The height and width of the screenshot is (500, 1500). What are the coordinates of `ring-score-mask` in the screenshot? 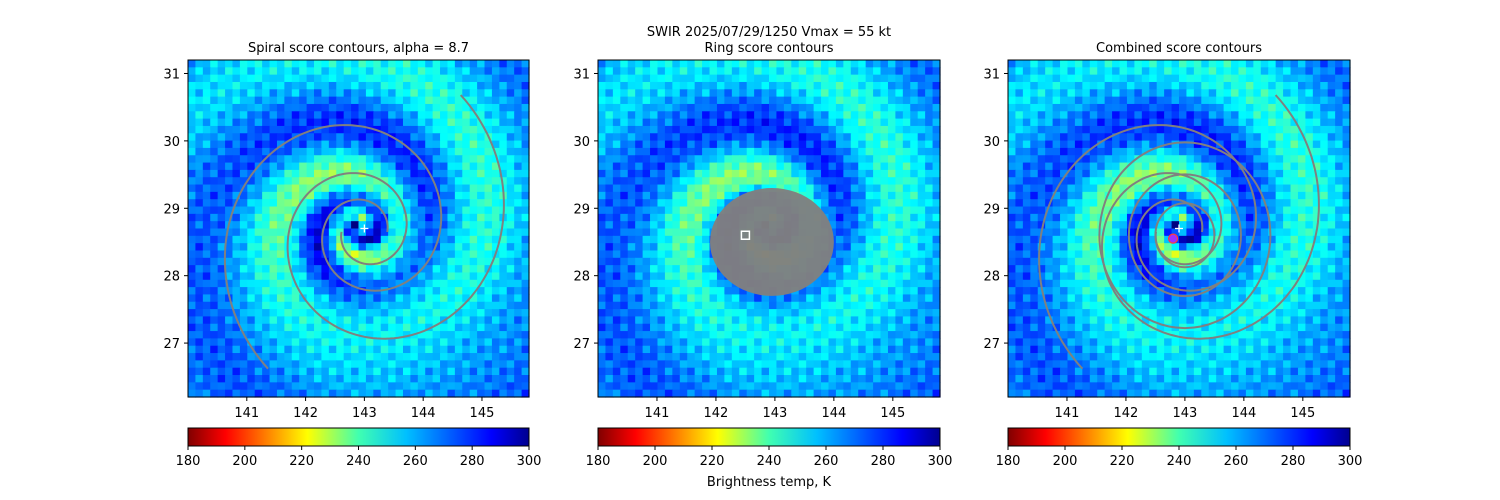 It's located at (772, 242).